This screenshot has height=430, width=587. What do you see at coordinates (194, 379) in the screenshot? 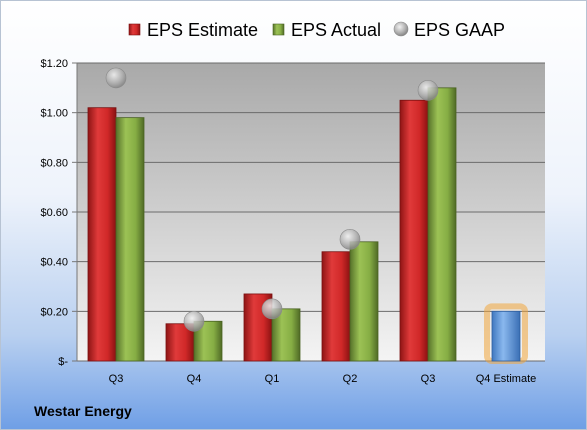
I see `x-tick-label-1: Q4` at bounding box center [194, 379].